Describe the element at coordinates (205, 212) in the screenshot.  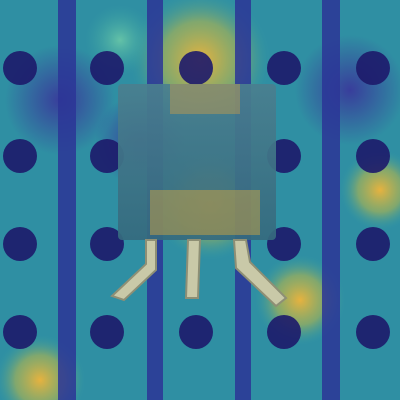
I see `transistor-heat-glow` at that location.